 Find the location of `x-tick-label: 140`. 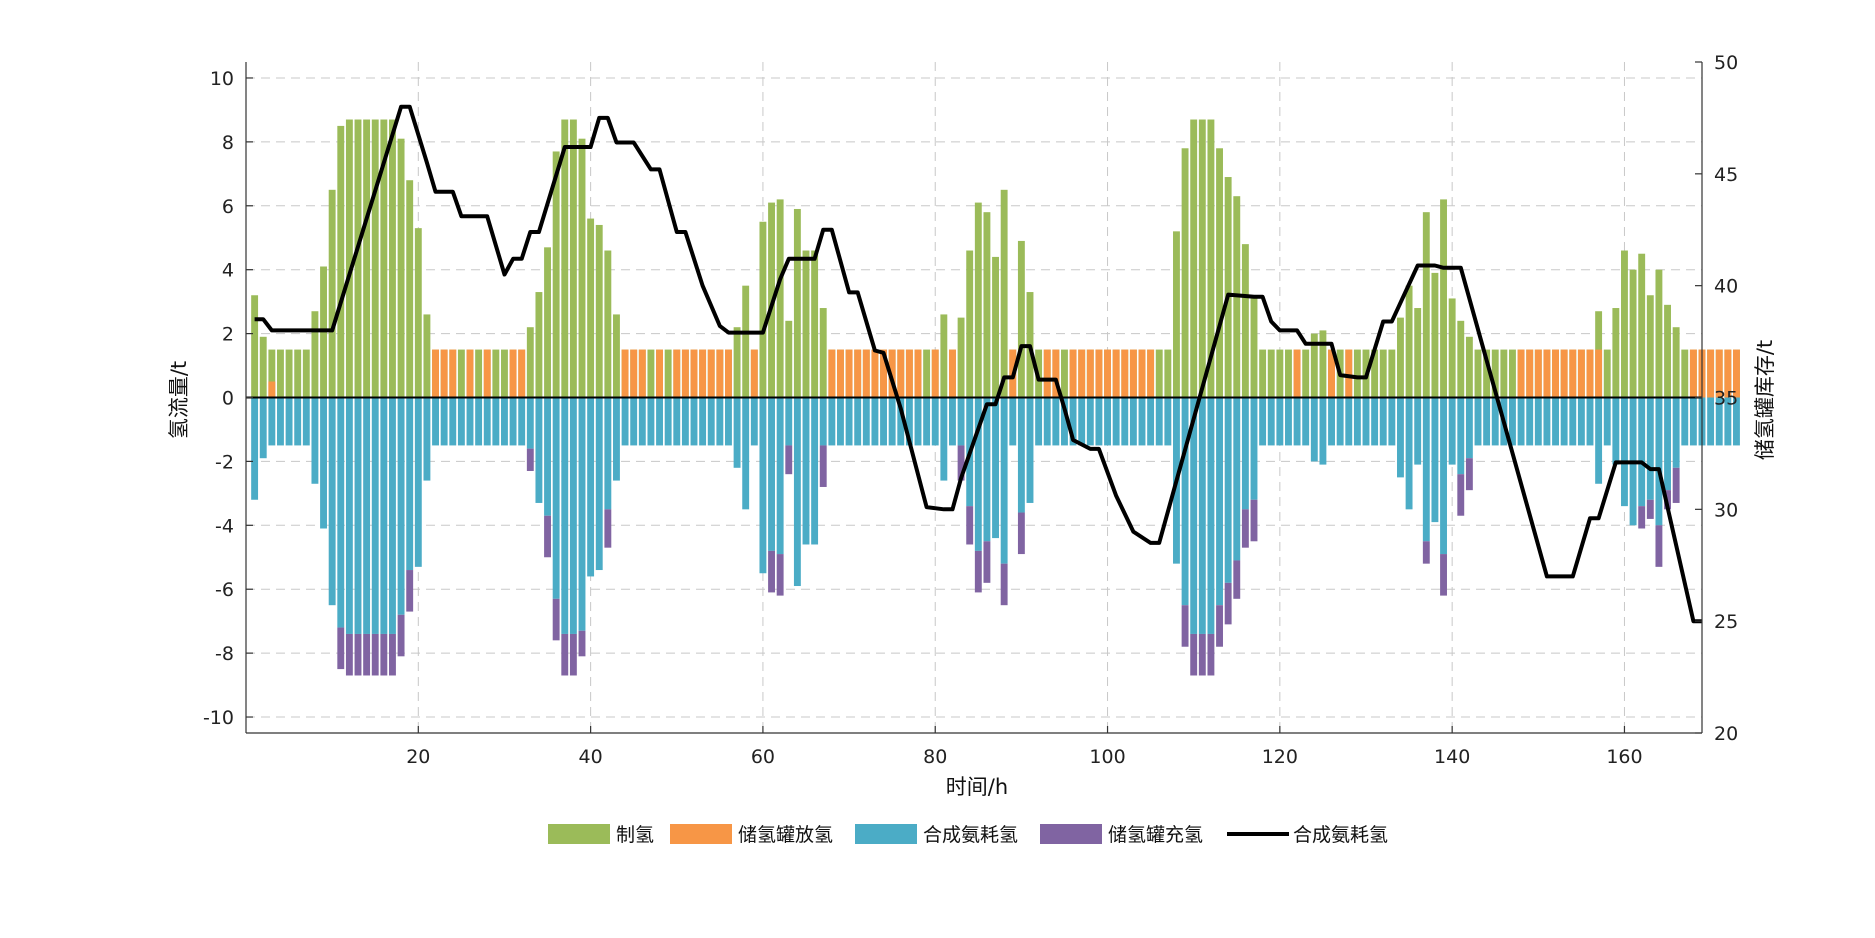

x-tick-label: 140 is located at coordinates (1452, 757).